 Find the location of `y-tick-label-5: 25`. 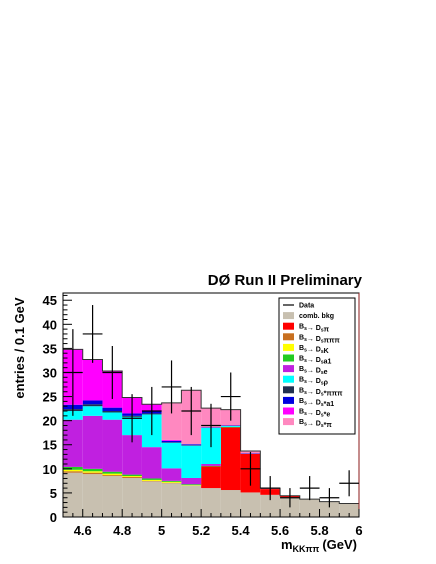

y-tick-label-5: 25 is located at coordinates (50, 397).